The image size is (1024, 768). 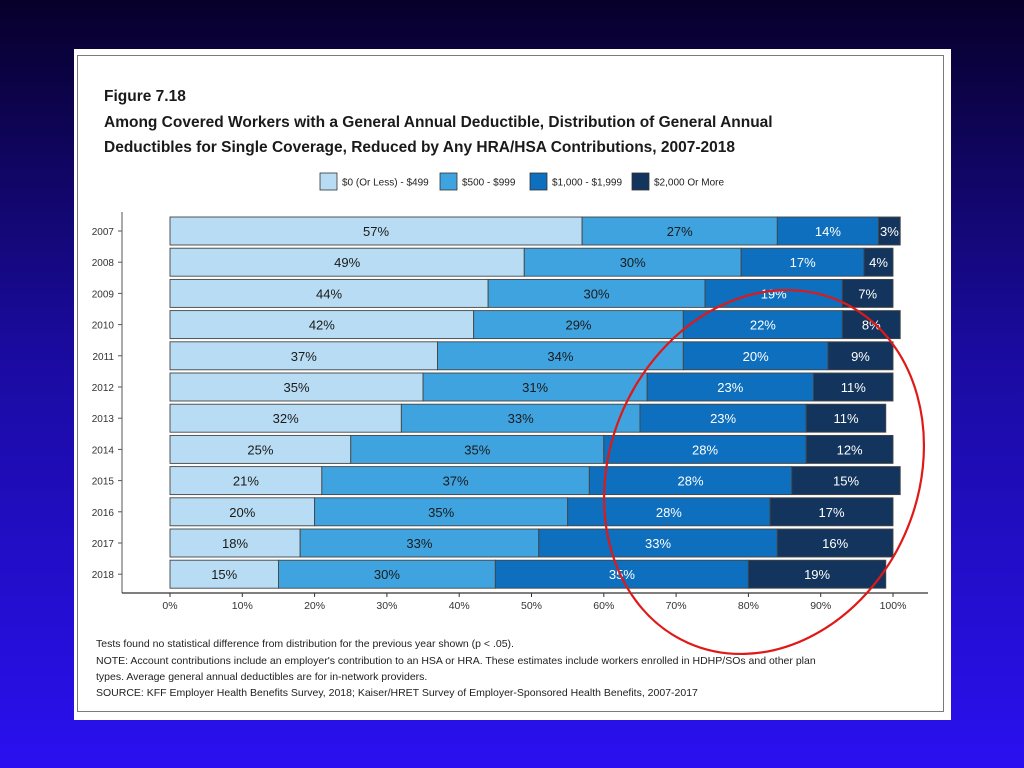 I want to click on y-tick-label: 2016, so click(x=103, y=513).